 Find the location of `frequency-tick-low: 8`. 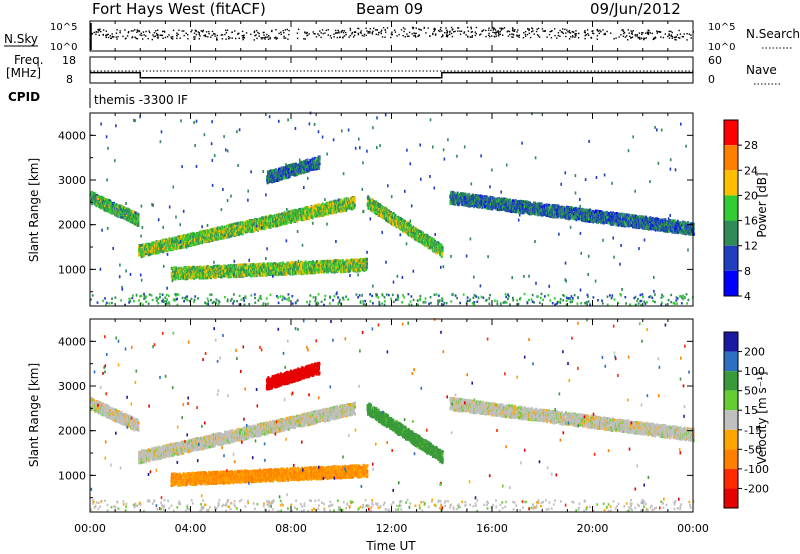

frequency-tick-low: 8 is located at coordinates (69, 79).